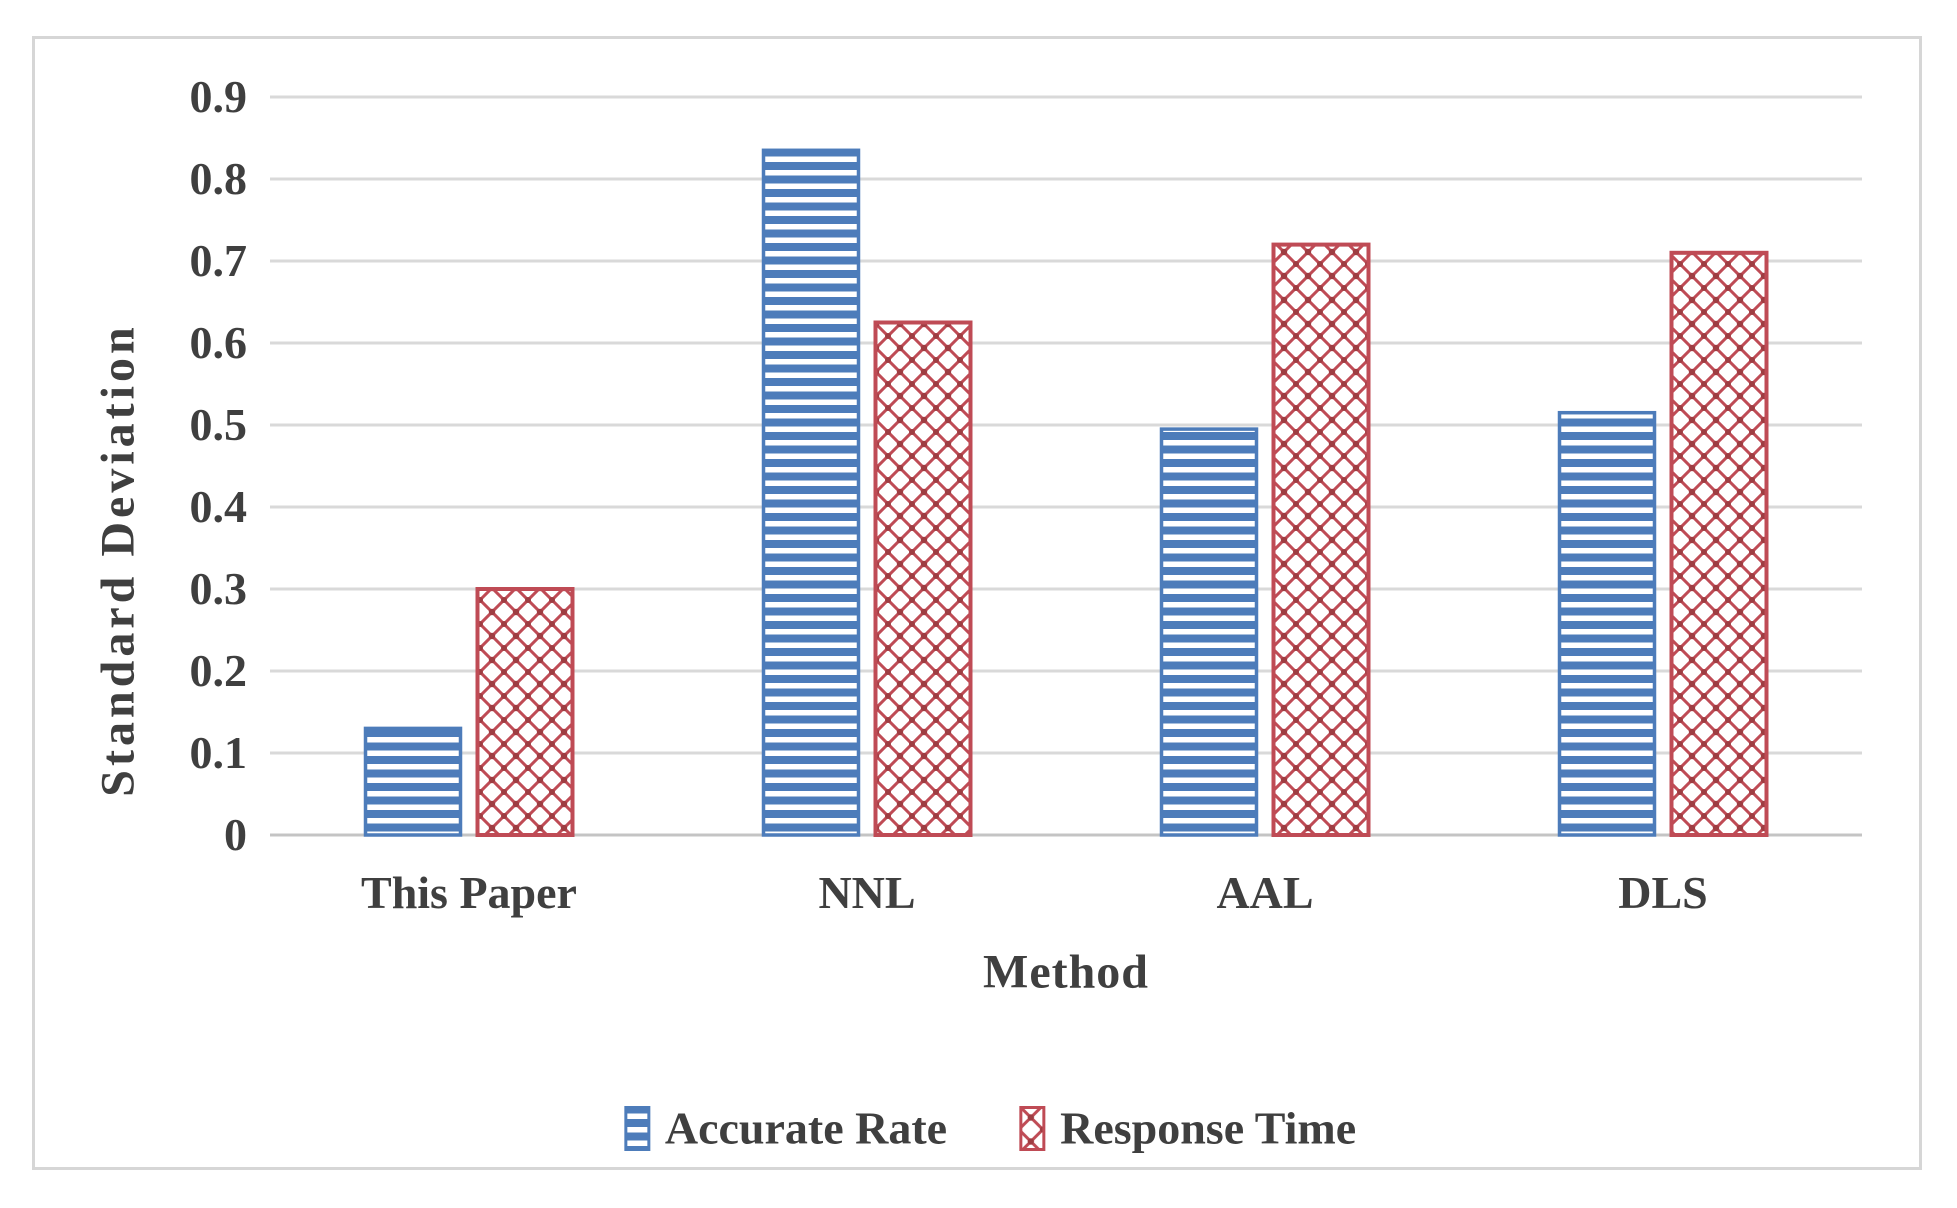  Describe the element at coordinates (413, 781) in the screenshot. I see `bar-accurate-rate-this-paper` at that location.